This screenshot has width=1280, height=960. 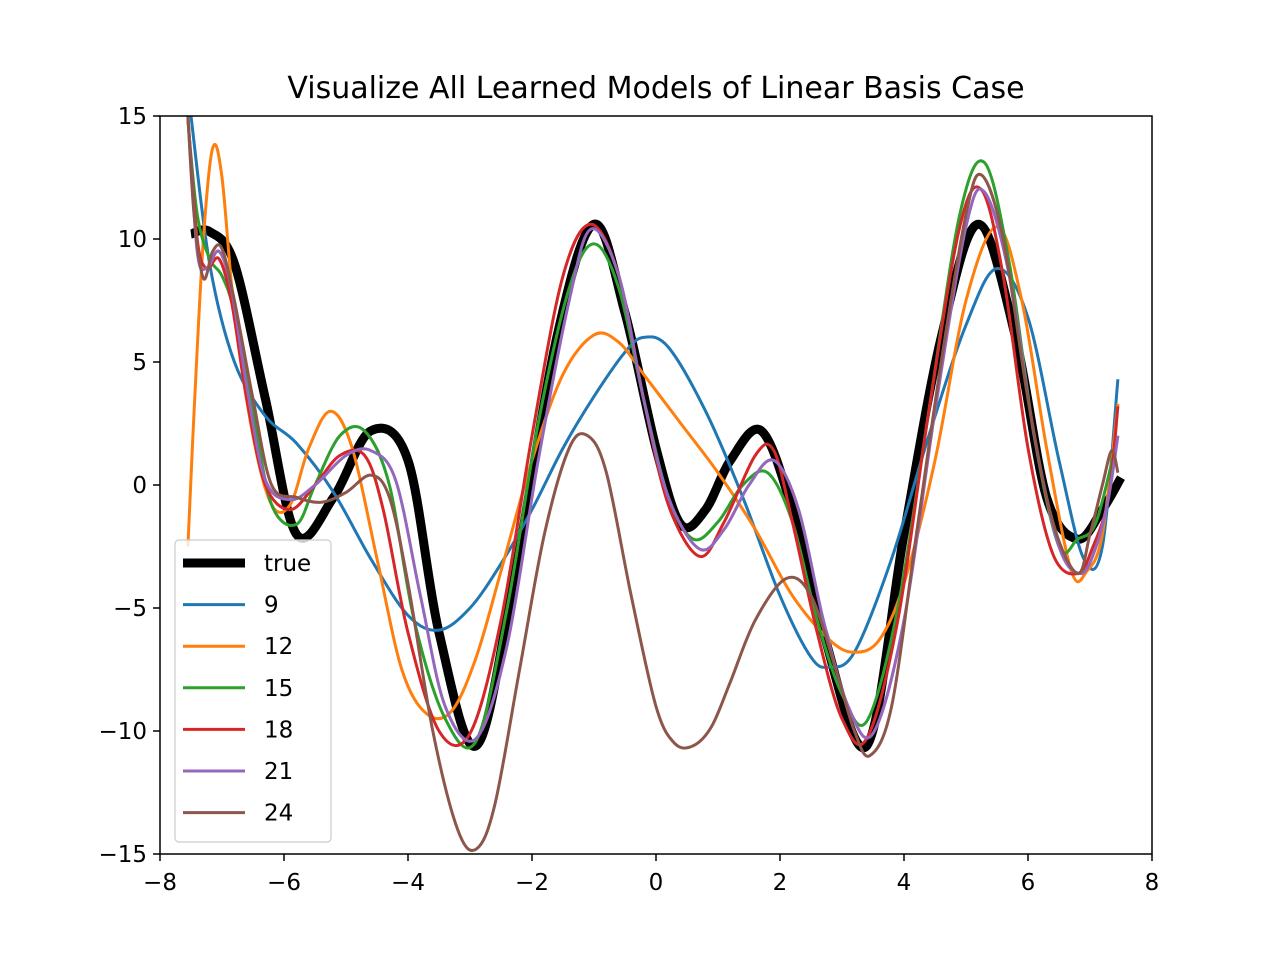 What do you see at coordinates (408, 883) in the screenshot?
I see `x-tick-label: −4` at bounding box center [408, 883].